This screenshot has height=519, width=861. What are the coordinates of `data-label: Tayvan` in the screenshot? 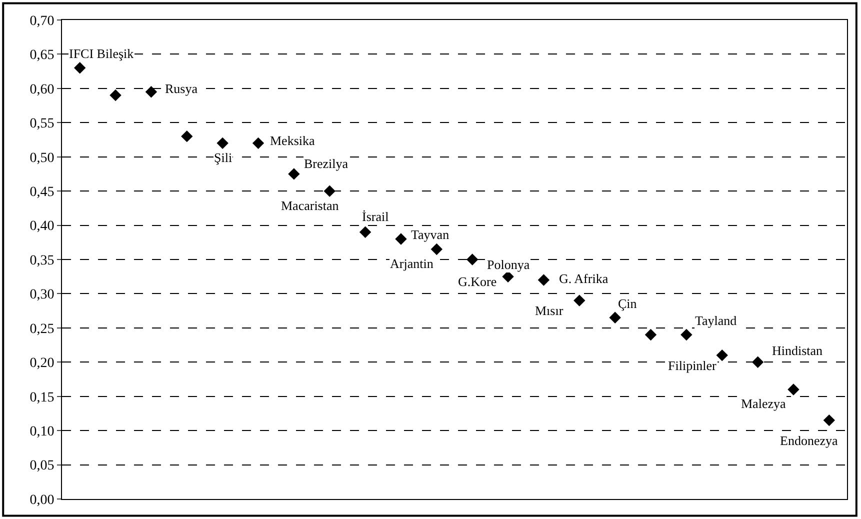 It's located at (430, 234).